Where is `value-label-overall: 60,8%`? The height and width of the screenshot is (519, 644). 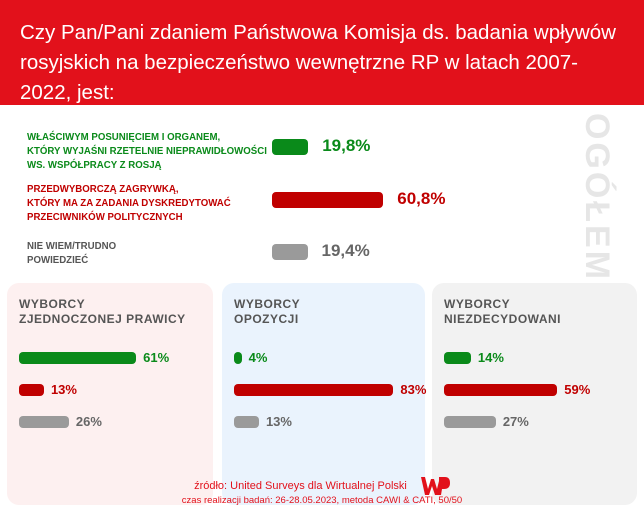
value-label-overall: 60,8% is located at coordinates (421, 198).